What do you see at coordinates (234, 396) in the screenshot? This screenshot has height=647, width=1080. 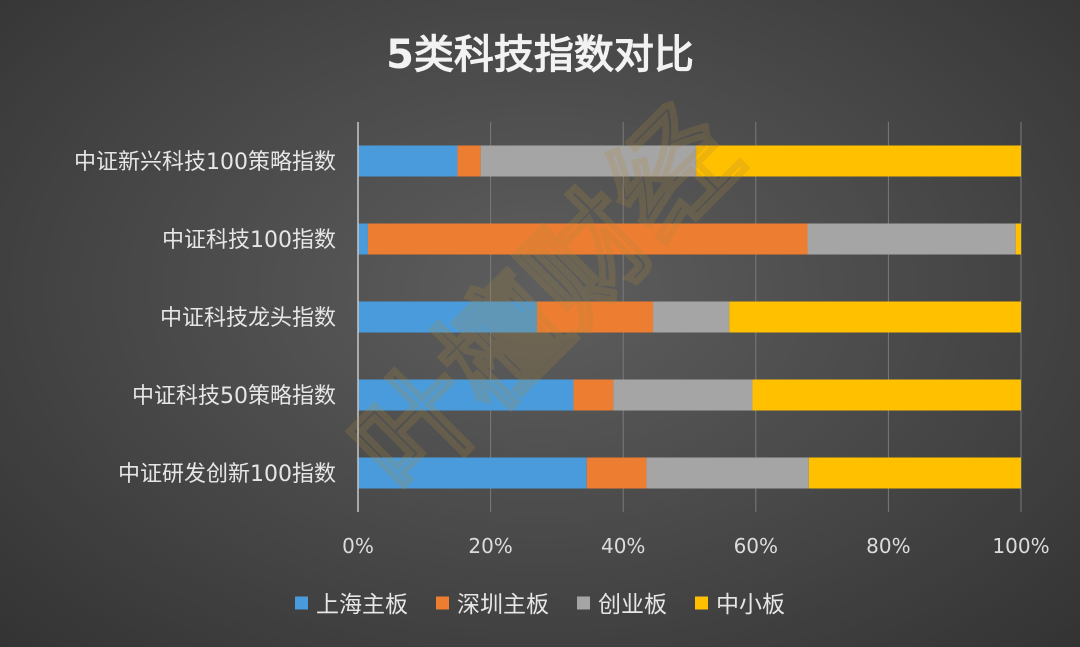 I see `category-label: 中证科技50策略指数` at bounding box center [234, 396].